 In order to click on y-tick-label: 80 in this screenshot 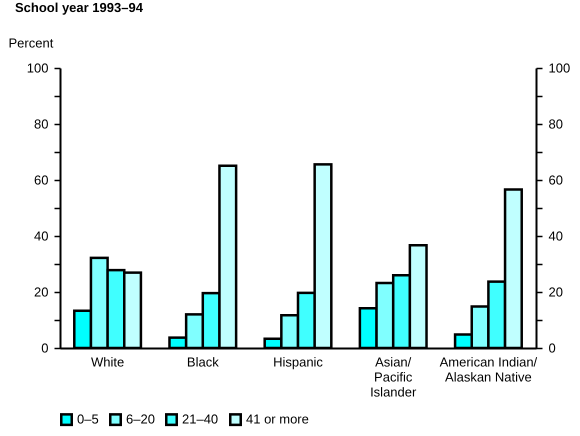, I will do `click(41, 124)`.